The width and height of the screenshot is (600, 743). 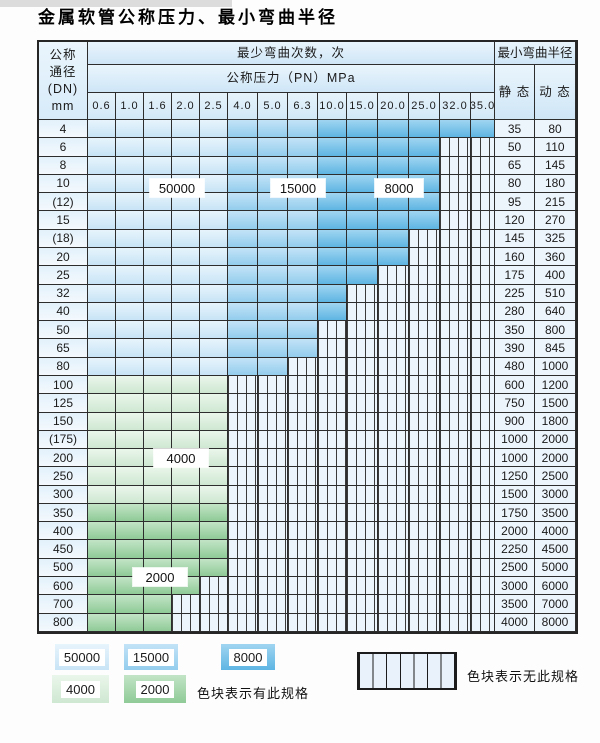 I want to click on dn-cell: 20, so click(x=63, y=257).